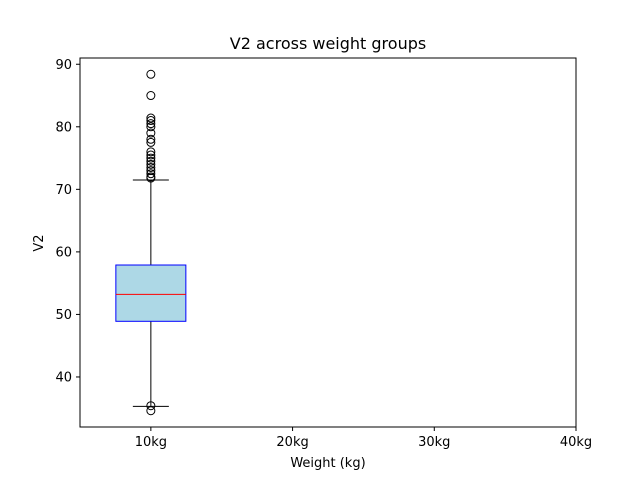  What do you see at coordinates (63, 315) in the screenshot?
I see `y-tick-label: 50` at bounding box center [63, 315].